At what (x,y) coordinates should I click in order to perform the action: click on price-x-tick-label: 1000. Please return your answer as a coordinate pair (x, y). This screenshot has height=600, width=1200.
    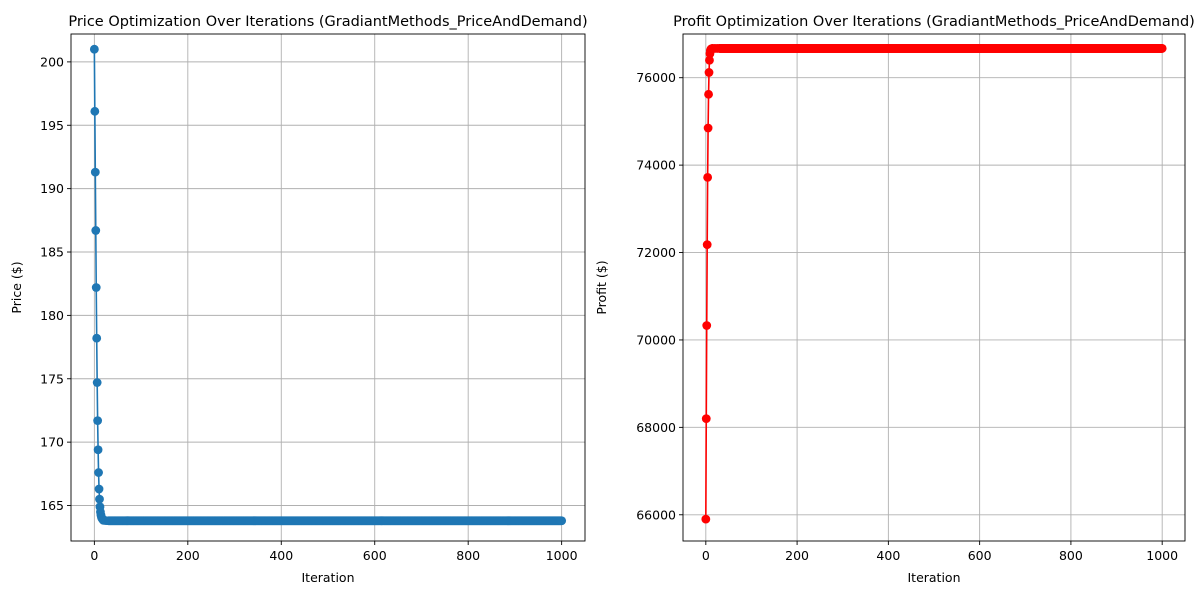
    Looking at the image, I should click on (562, 555).